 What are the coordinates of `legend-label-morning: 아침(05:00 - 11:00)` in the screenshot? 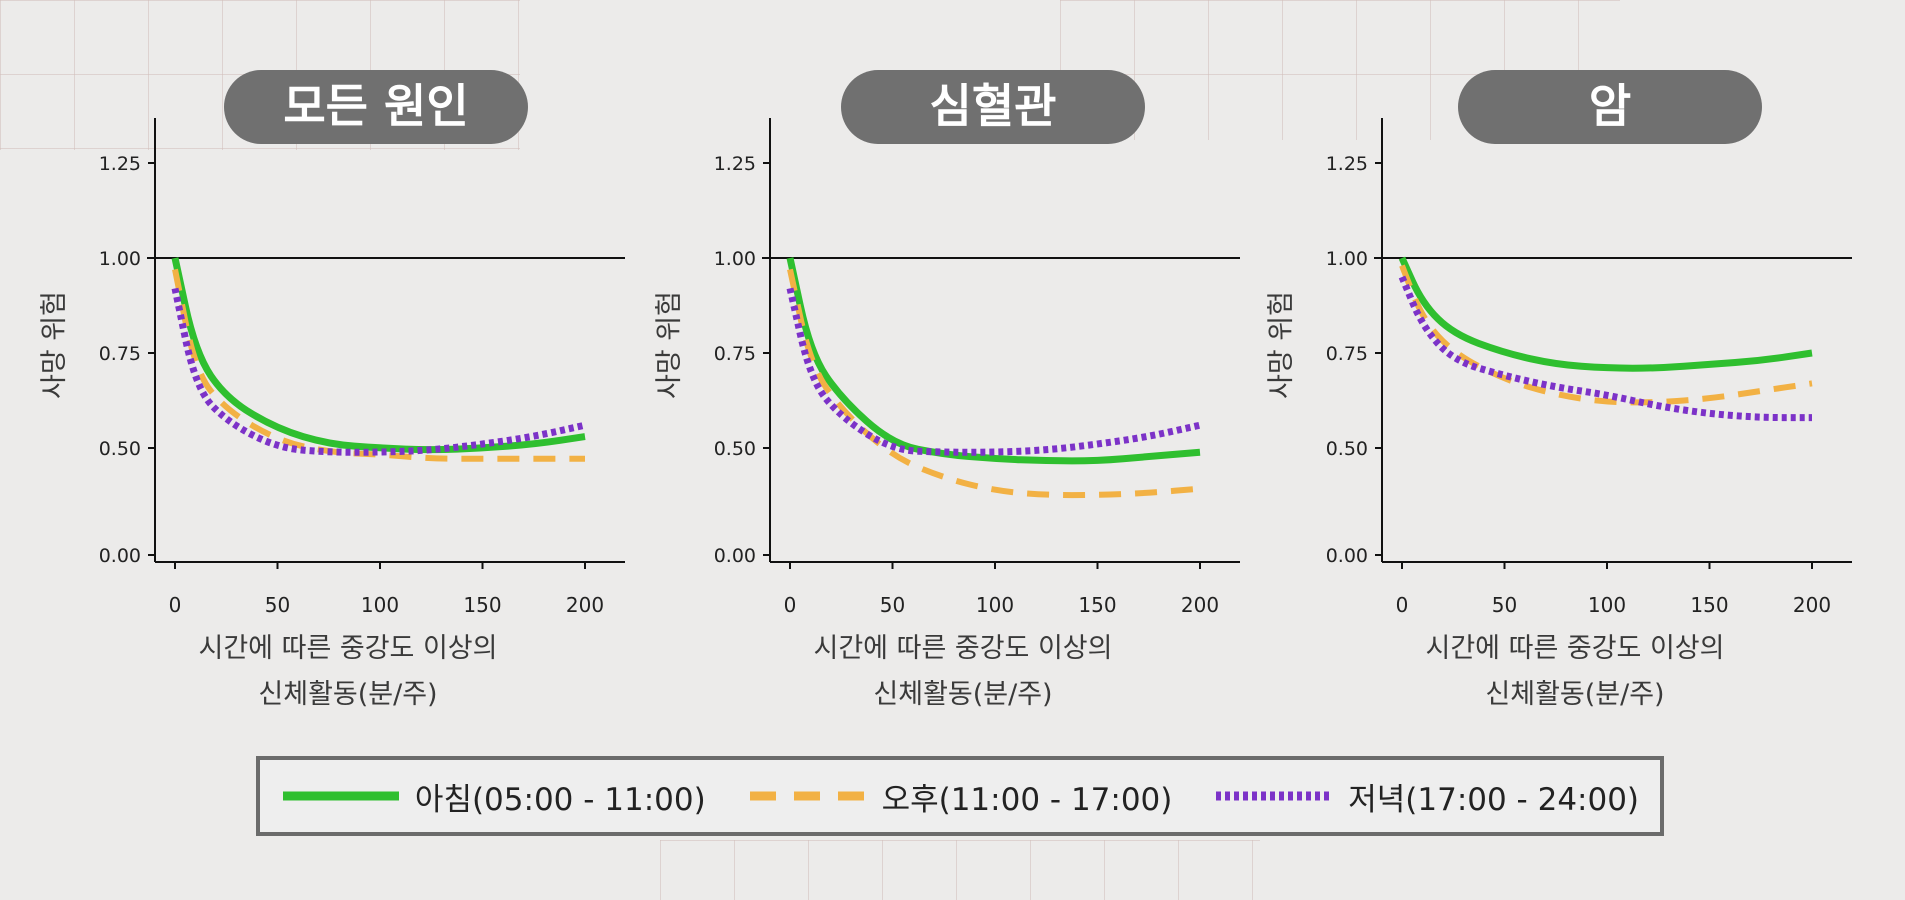 It's located at (560, 799).